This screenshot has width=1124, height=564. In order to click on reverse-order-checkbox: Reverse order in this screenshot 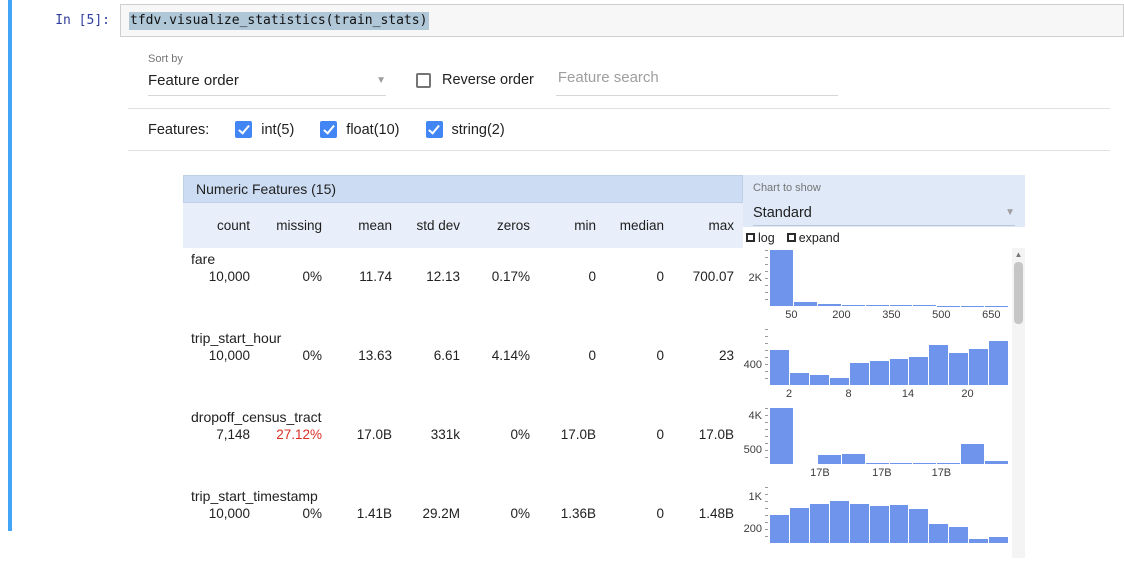, I will do `click(475, 84)`.